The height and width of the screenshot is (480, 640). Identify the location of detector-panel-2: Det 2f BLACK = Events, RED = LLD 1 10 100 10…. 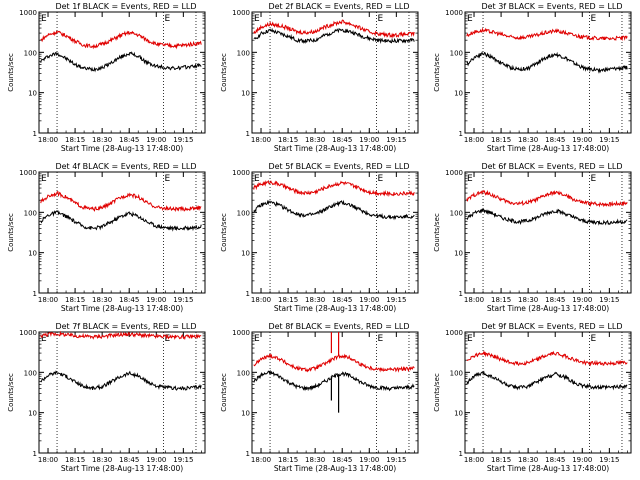
(319, 80).